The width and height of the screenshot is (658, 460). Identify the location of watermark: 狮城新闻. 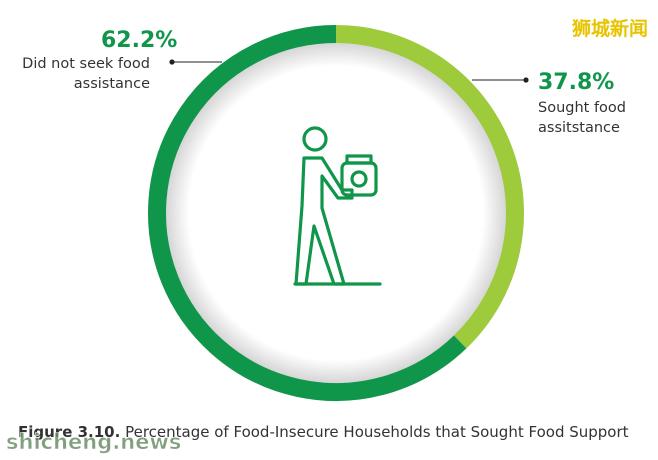
(610, 29).